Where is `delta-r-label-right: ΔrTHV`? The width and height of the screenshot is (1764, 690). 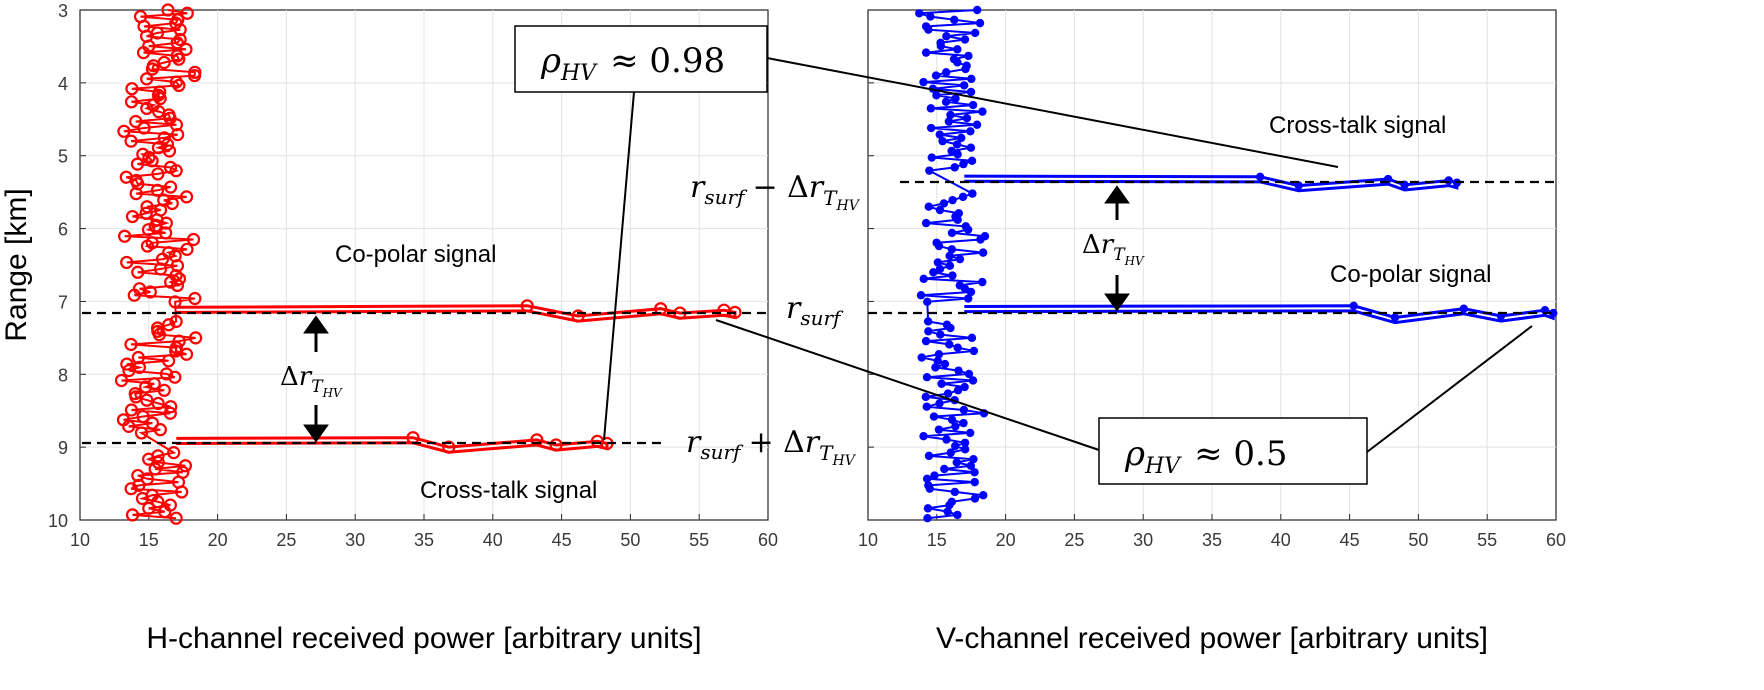
delta-r-label-right: ΔrTHV is located at coordinates (1113, 249).